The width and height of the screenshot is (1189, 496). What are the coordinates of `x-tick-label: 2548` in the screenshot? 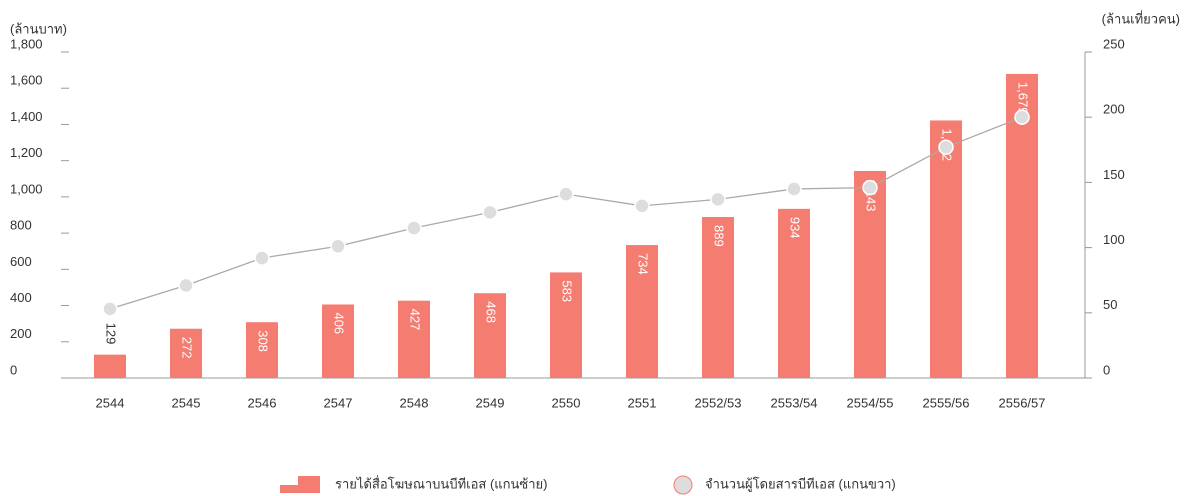 It's located at (414, 402).